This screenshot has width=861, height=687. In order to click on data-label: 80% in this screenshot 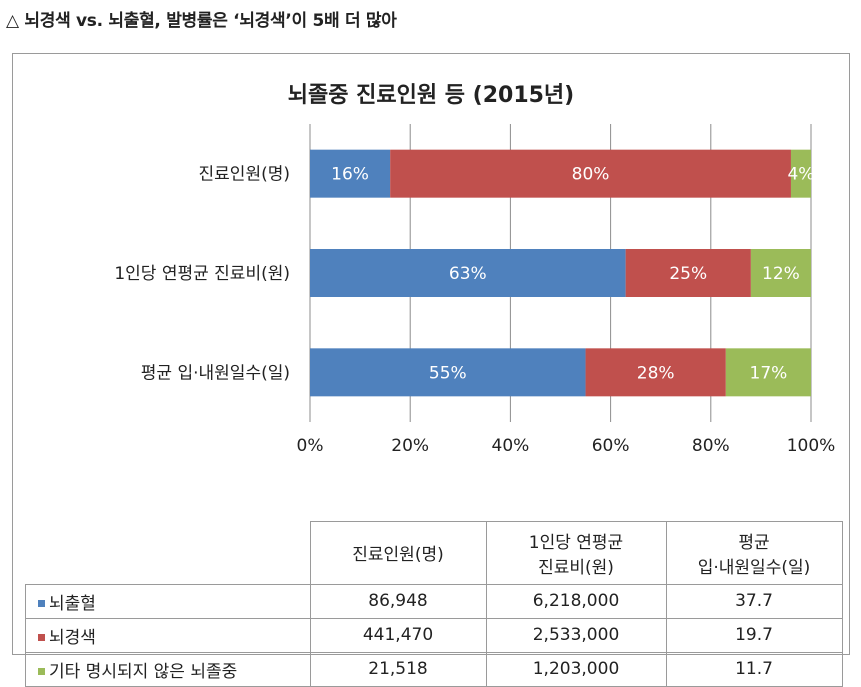, I will do `click(591, 175)`.